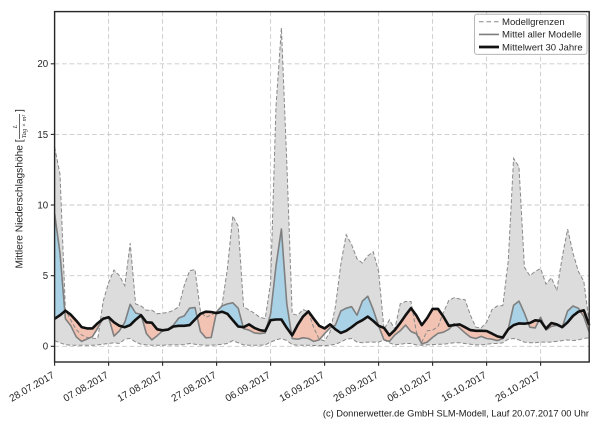 Image resolution: width=600 pixels, height=425 pixels. I want to click on svg-text: L, so click(15, 126).